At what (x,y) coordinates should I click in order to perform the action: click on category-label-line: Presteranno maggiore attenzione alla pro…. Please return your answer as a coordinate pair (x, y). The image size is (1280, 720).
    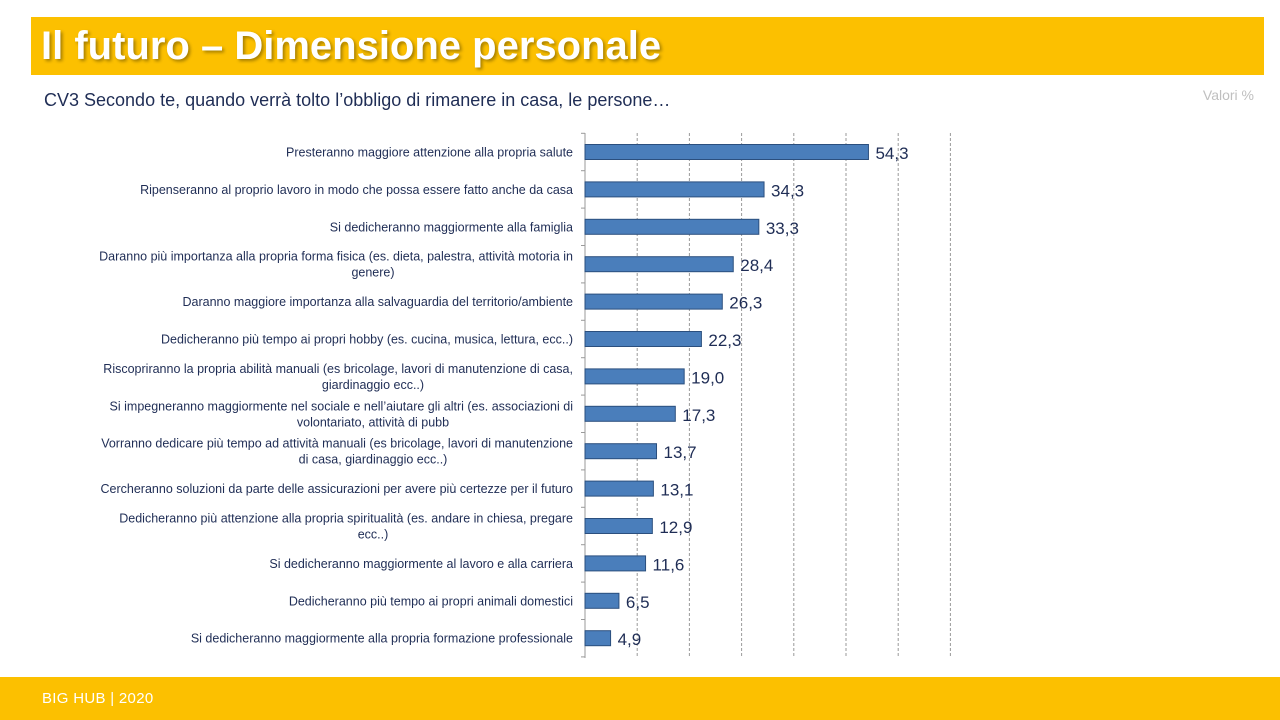
    Looking at the image, I should click on (429, 153).